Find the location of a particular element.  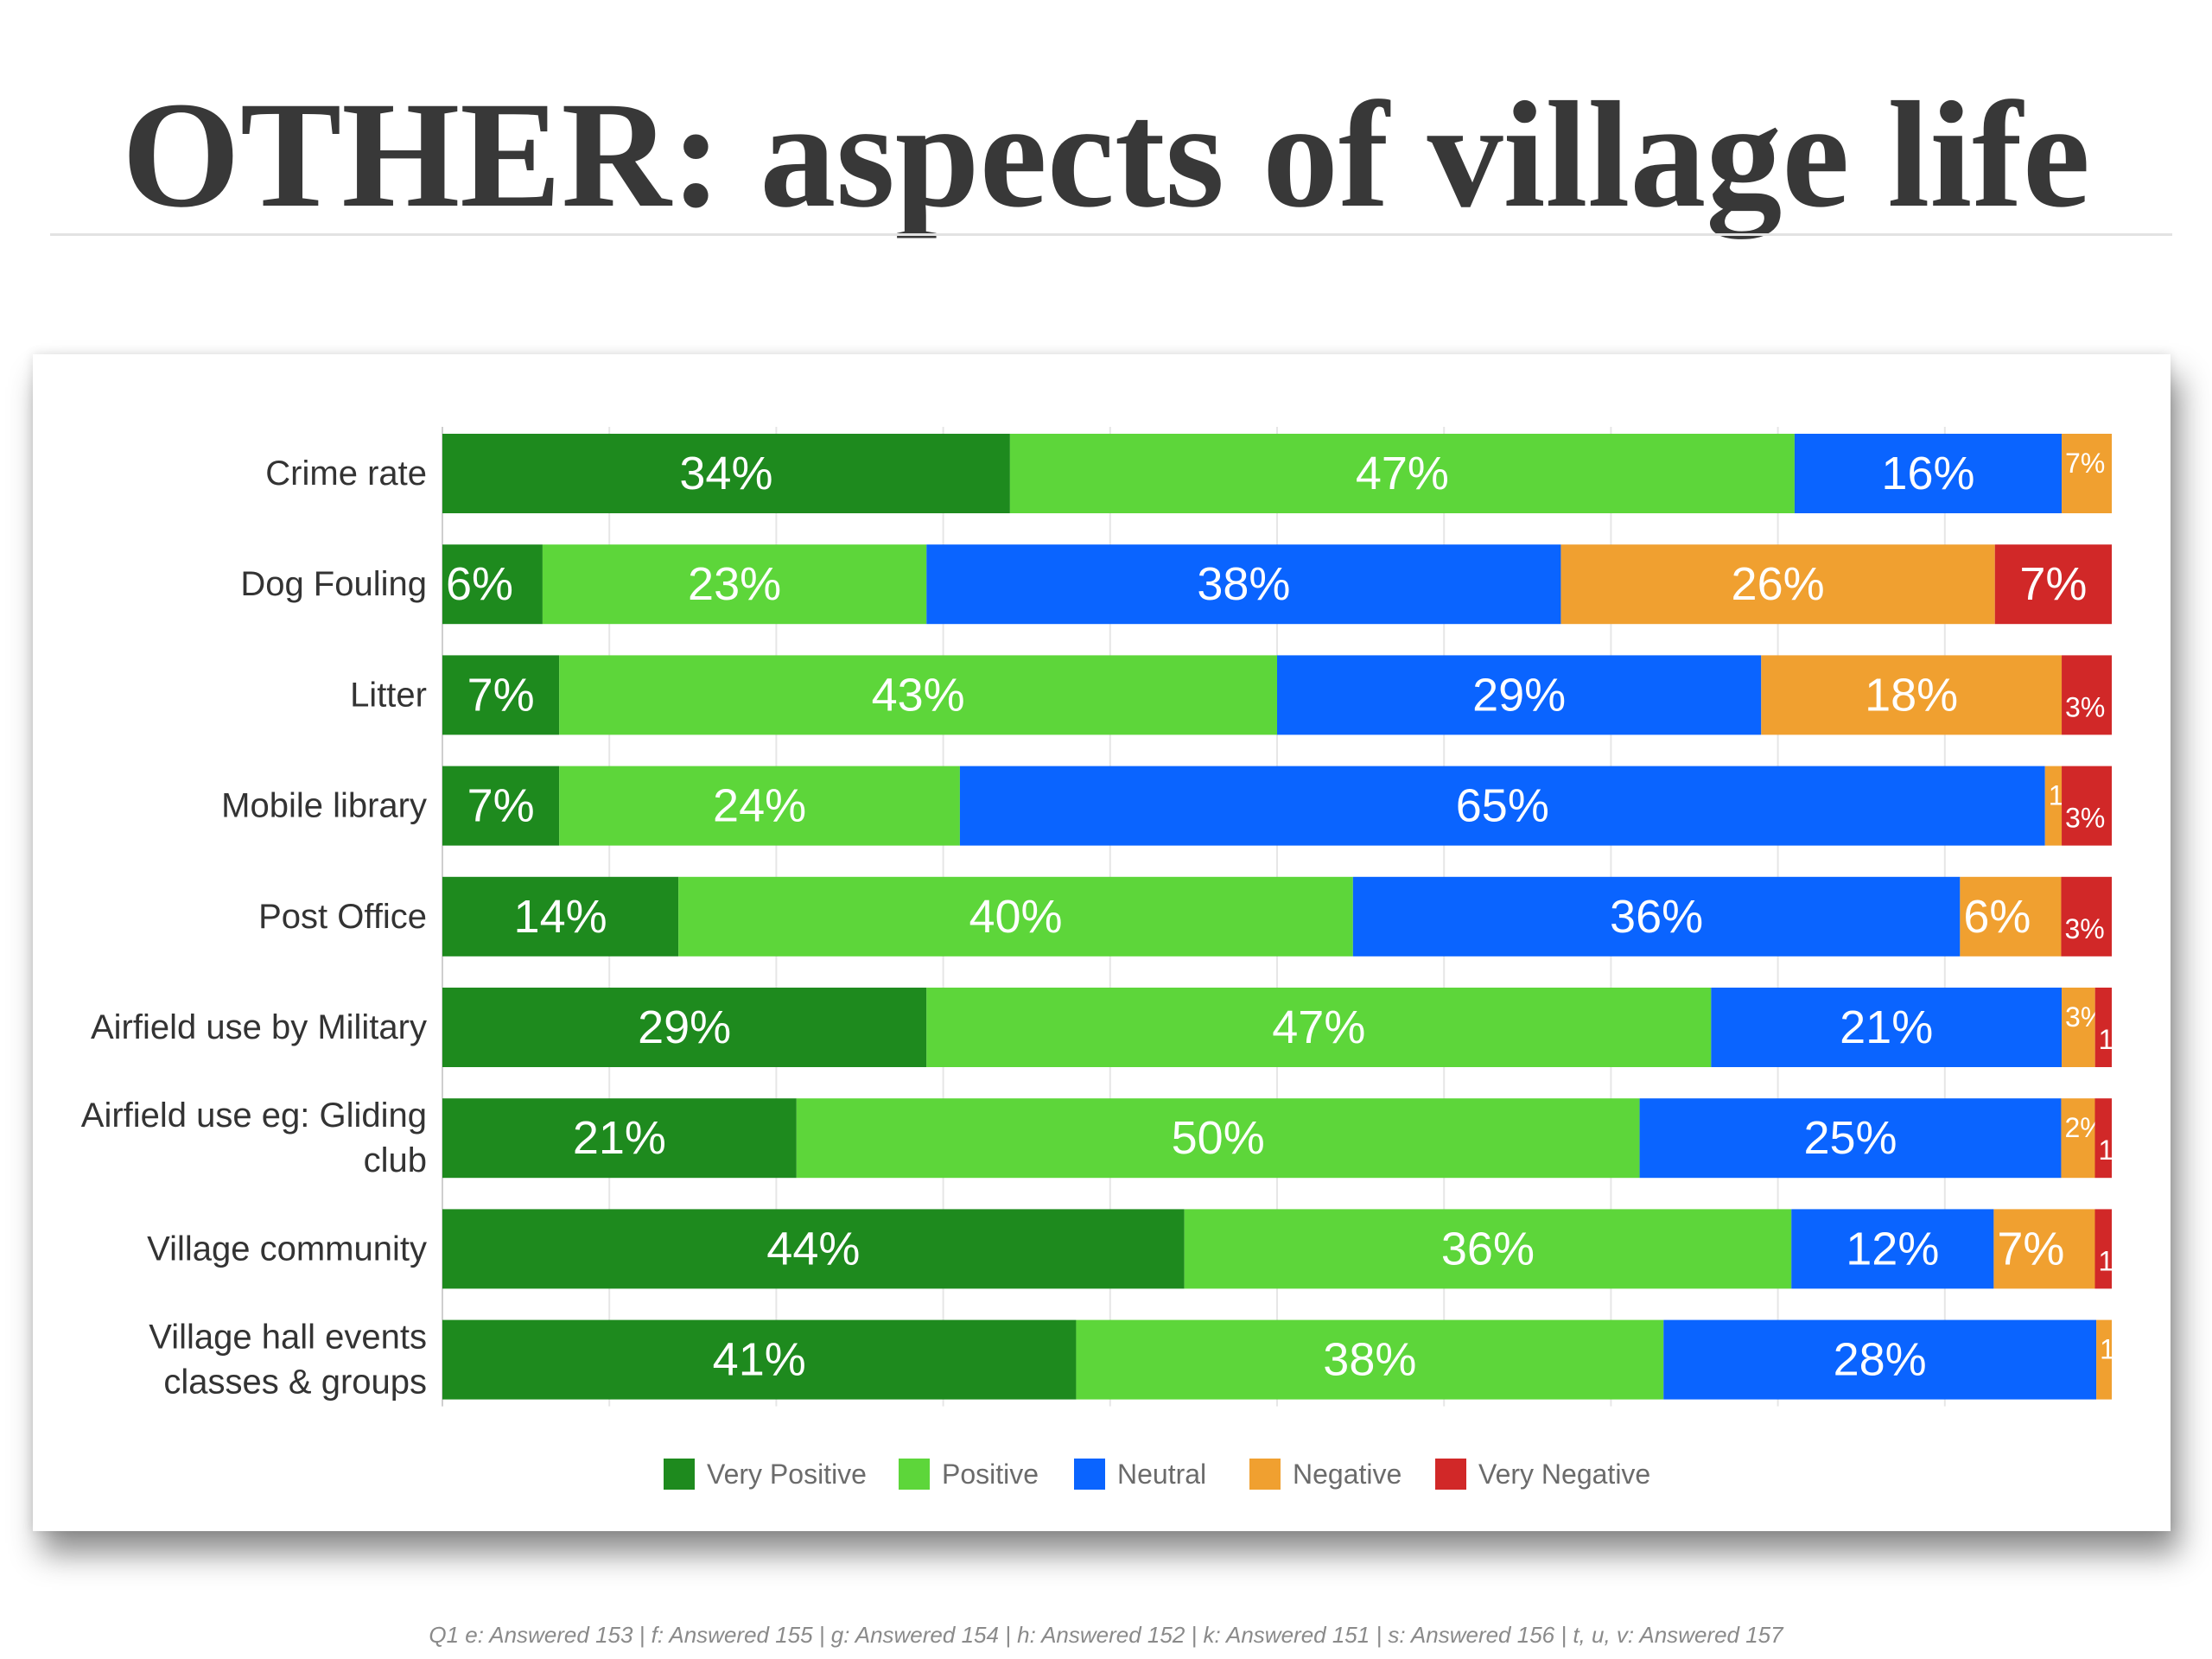

category-label-line: Litter is located at coordinates (388, 695).